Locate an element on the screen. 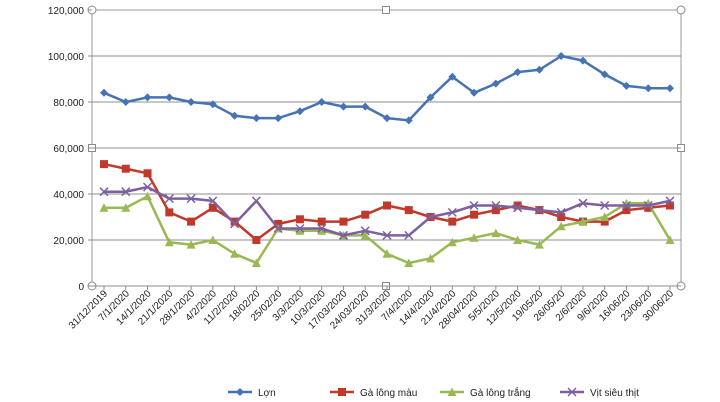 The height and width of the screenshot is (402, 720). y-axis-ticks: 0 20,000 40,000 60,000 80,000 100,000 120,000 is located at coordinates (66, 149).